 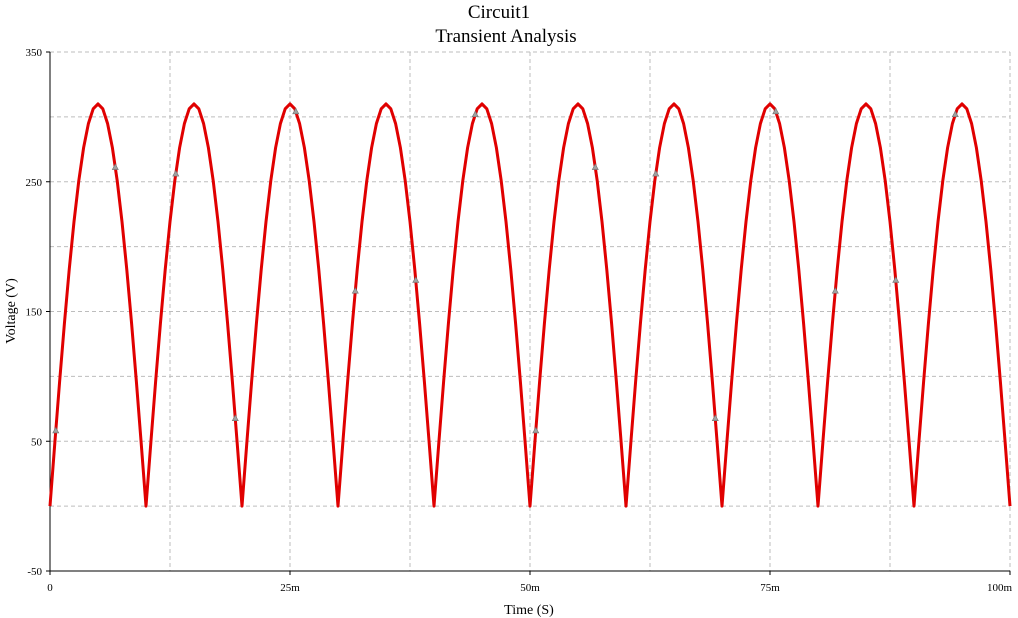 What do you see at coordinates (290, 588) in the screenshot?
I see `x-tick-label: 25m` at bounding box center [290, 588].